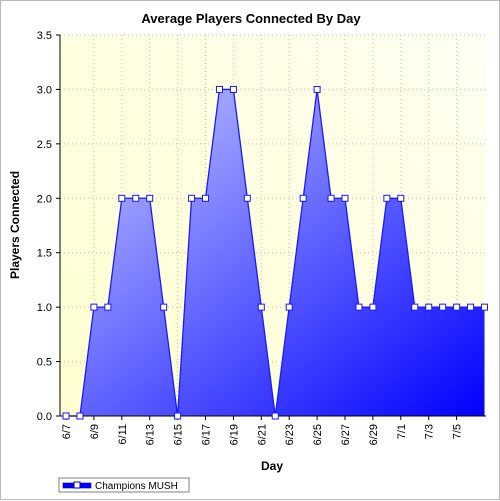 This screenshot has width=500, height=501. I want to click on y-axis-label: Players Connected, so click(15, 225).